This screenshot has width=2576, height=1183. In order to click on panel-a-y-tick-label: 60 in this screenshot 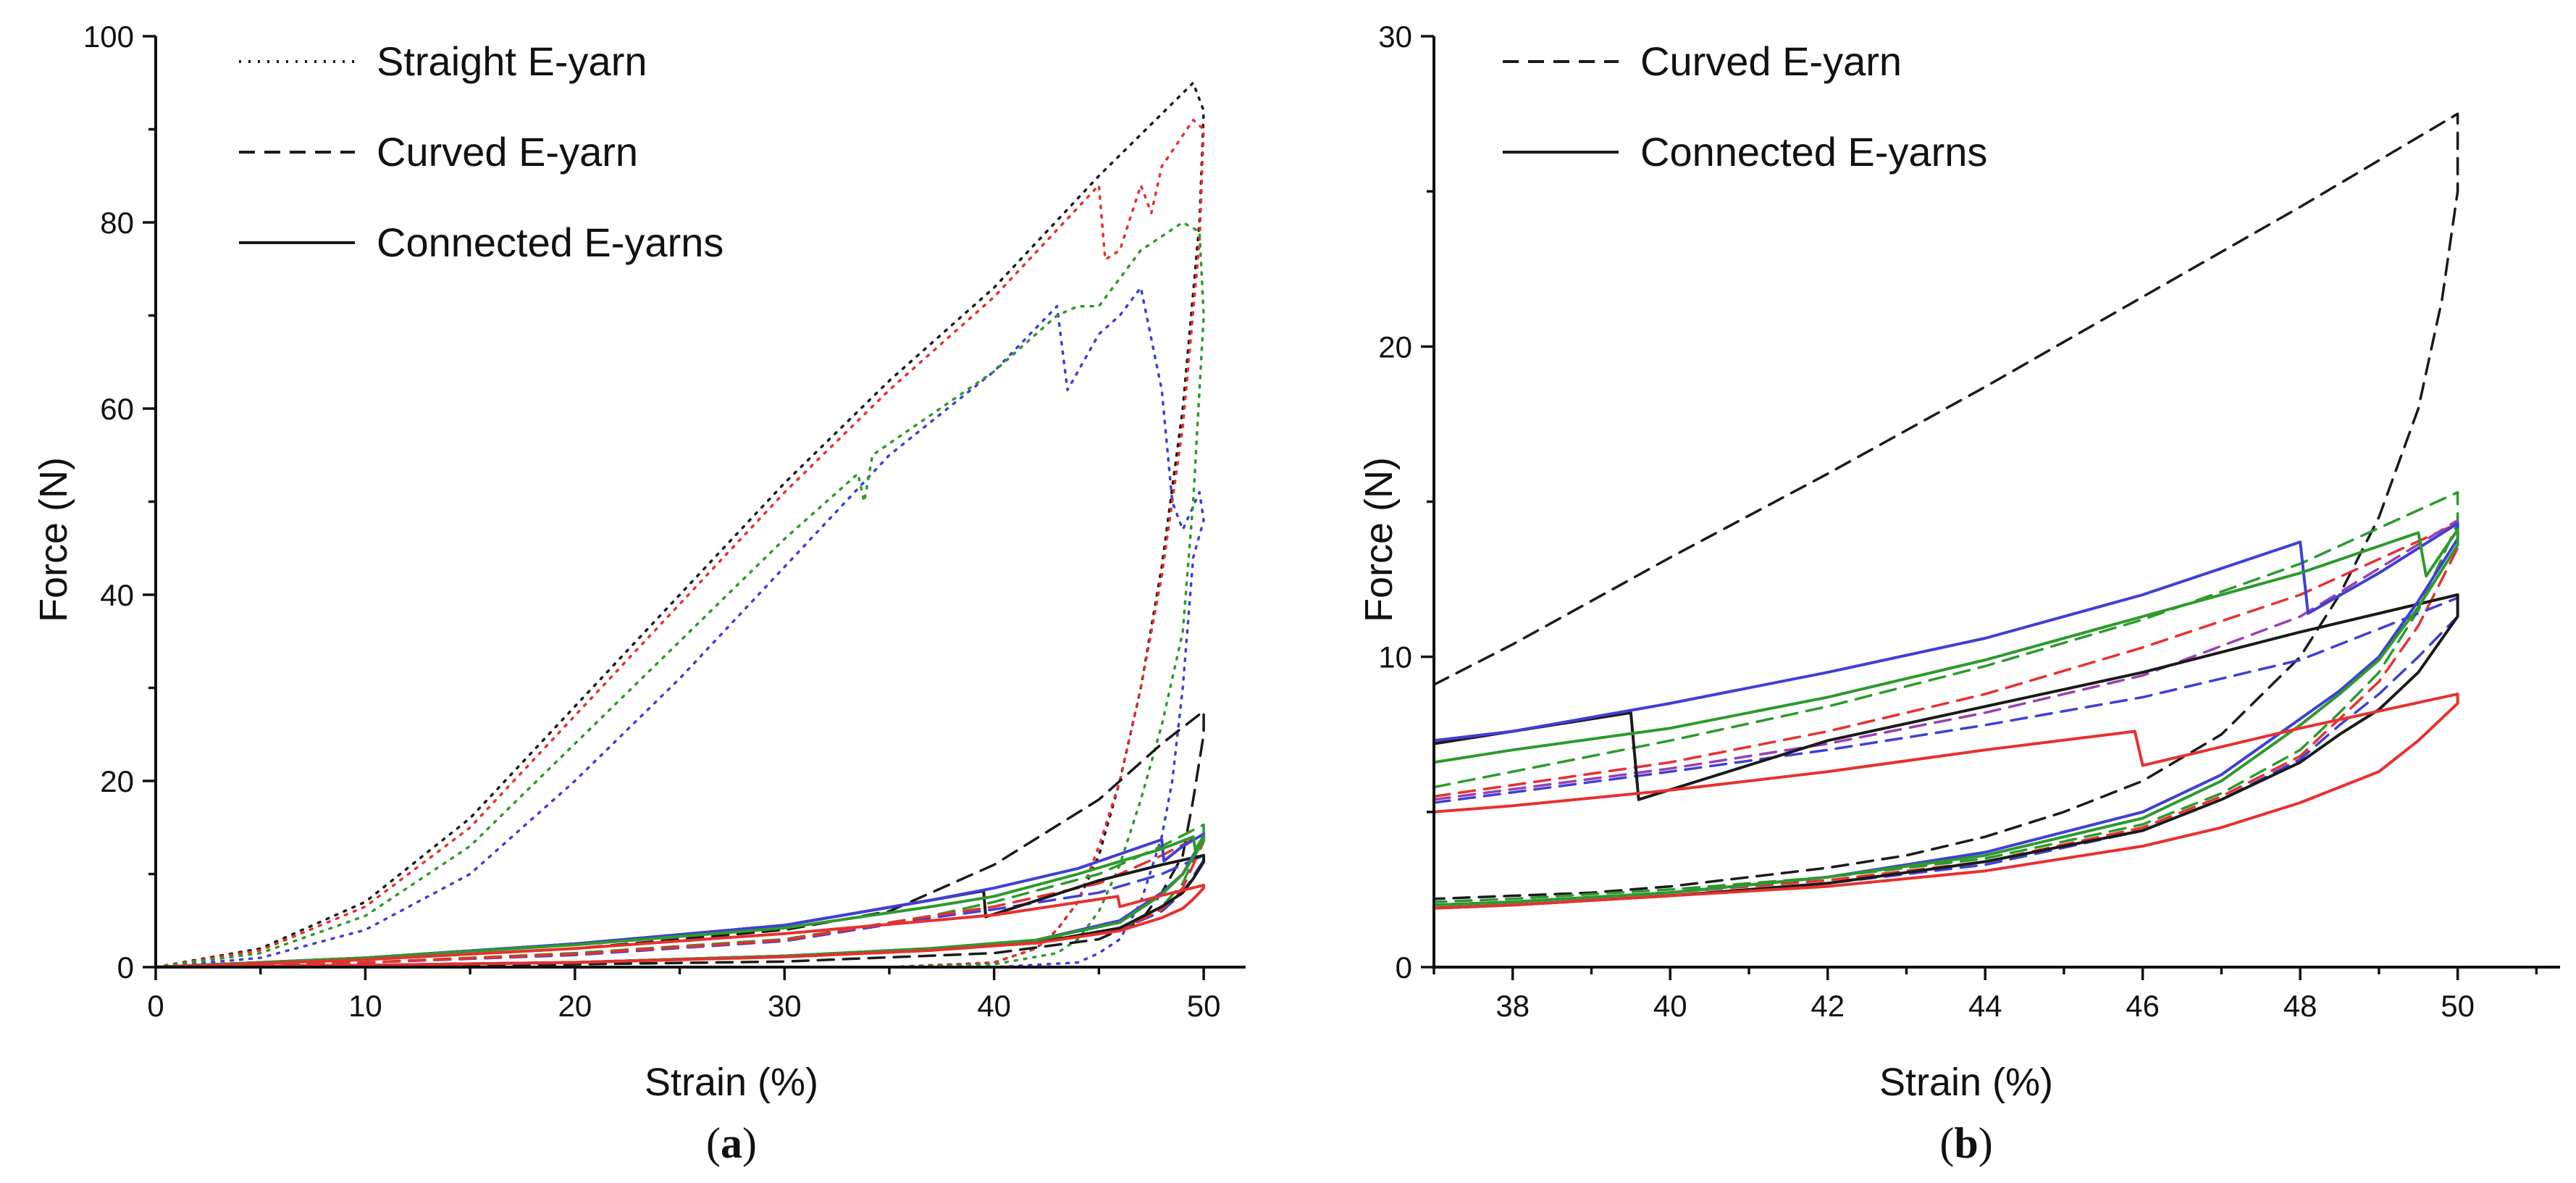, I will do `click(117, 409)`.